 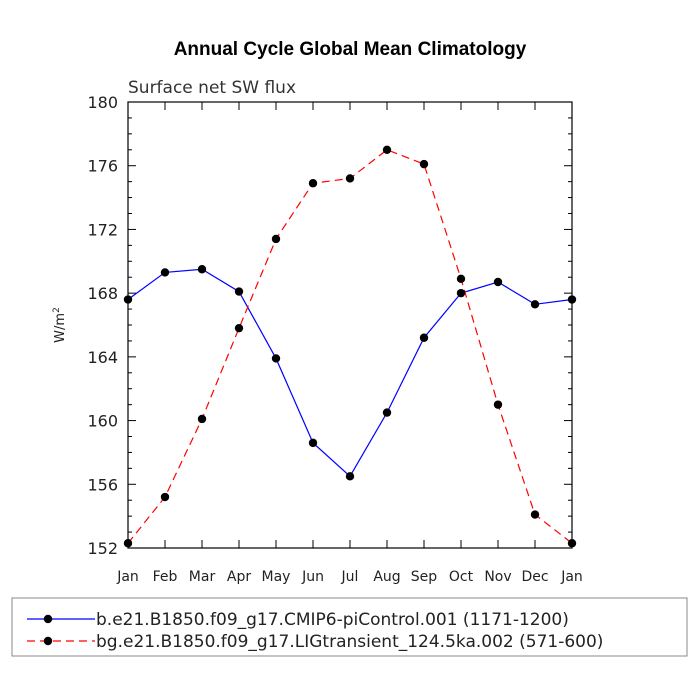 What do you see at coordinates (102, 229) in the screenshot?
I see `y-tick-label: 172` at bounding box center [102, 229].